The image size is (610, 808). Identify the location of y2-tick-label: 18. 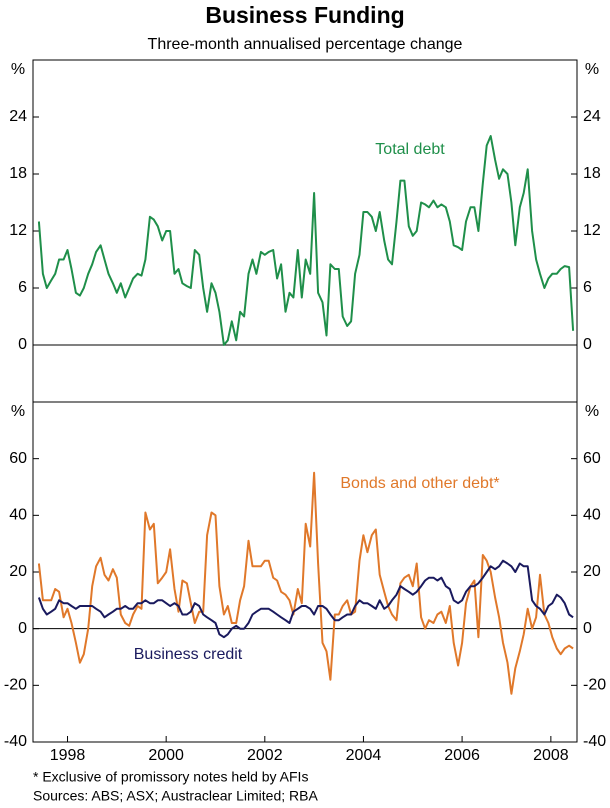
(592, 173).